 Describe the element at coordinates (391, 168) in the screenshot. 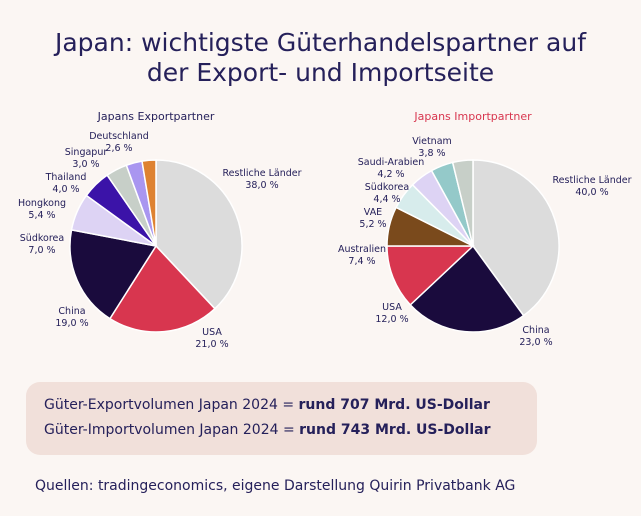

I see `slice-label: Saudi-Arabien 4,2 %` at that location.